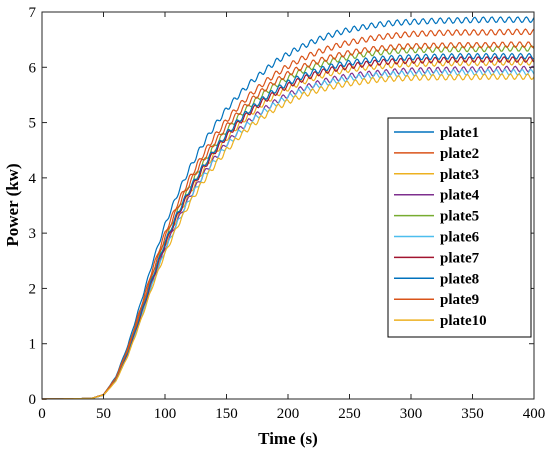  What do you see at coordinates (12, 204) in the screenshot?
I see `y-axis-title: Power (kw)` at bounding box center [12, 204].